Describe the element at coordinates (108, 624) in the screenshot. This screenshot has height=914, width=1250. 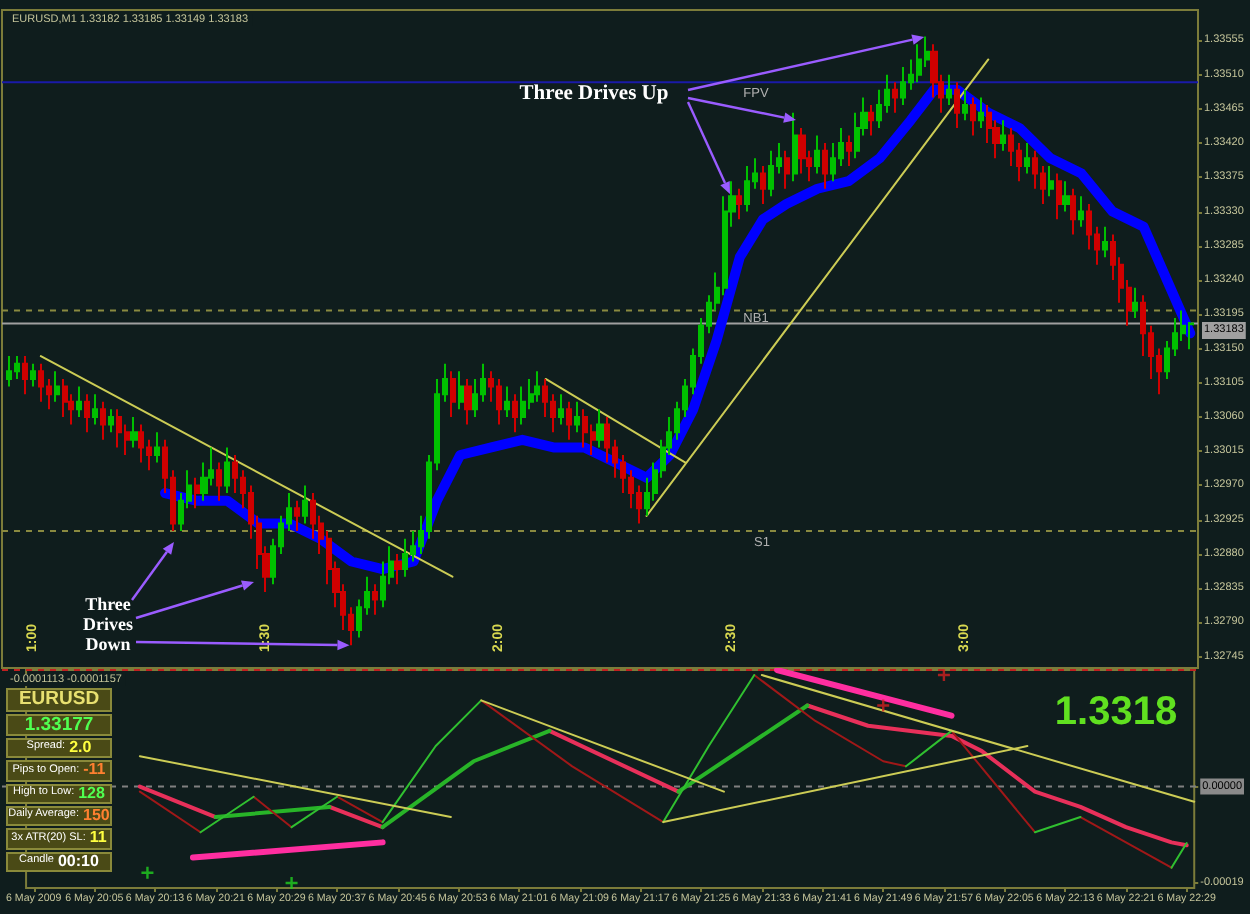
I see `annotation: Three Drives Down` at that location.